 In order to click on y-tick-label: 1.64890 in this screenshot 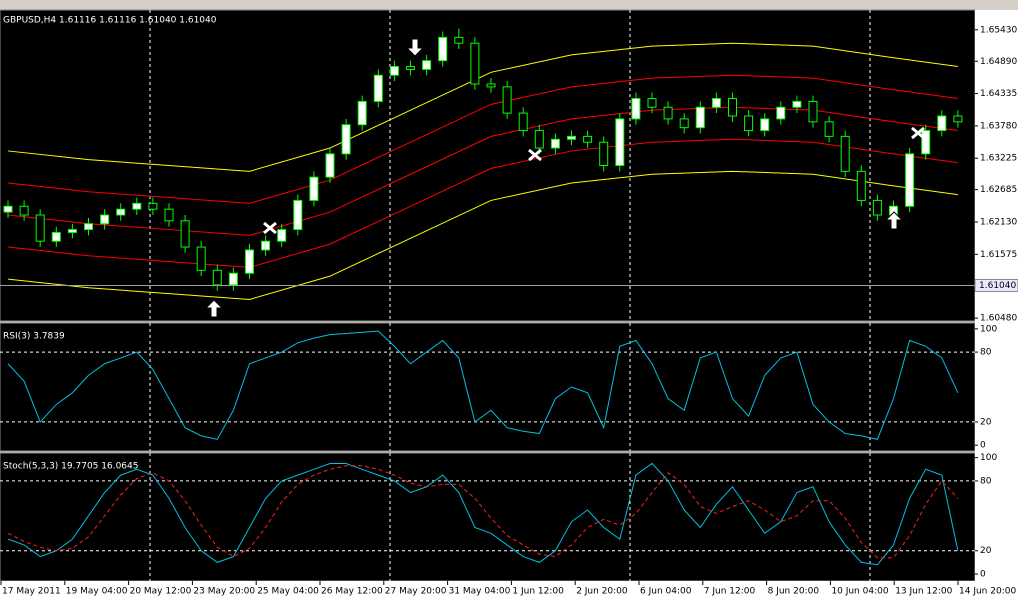, I will do `click(998, 62)`.